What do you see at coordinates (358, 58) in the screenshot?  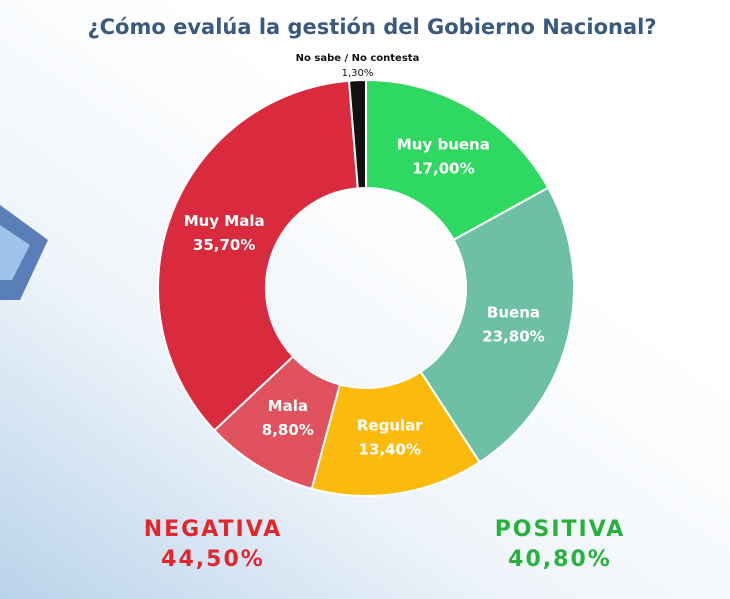 I see `slice-label: No sabe / No contesta` at bounding box center [358, 58].